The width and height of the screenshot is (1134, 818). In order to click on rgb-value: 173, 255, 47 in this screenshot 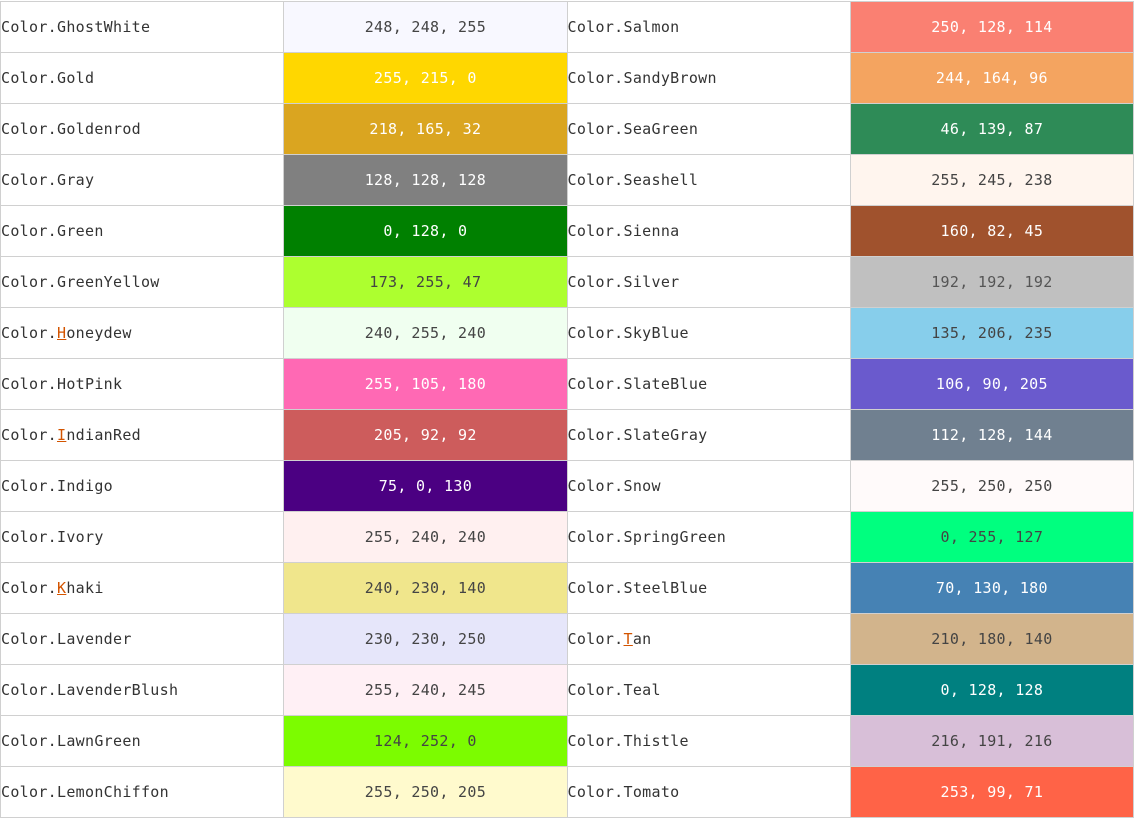, I will do `click(425, 282)`.